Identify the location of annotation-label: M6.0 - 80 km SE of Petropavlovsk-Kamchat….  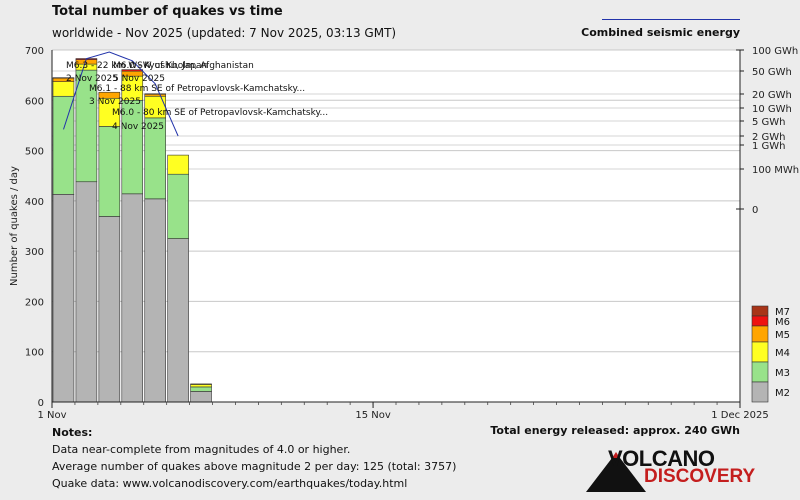
(220, 113).